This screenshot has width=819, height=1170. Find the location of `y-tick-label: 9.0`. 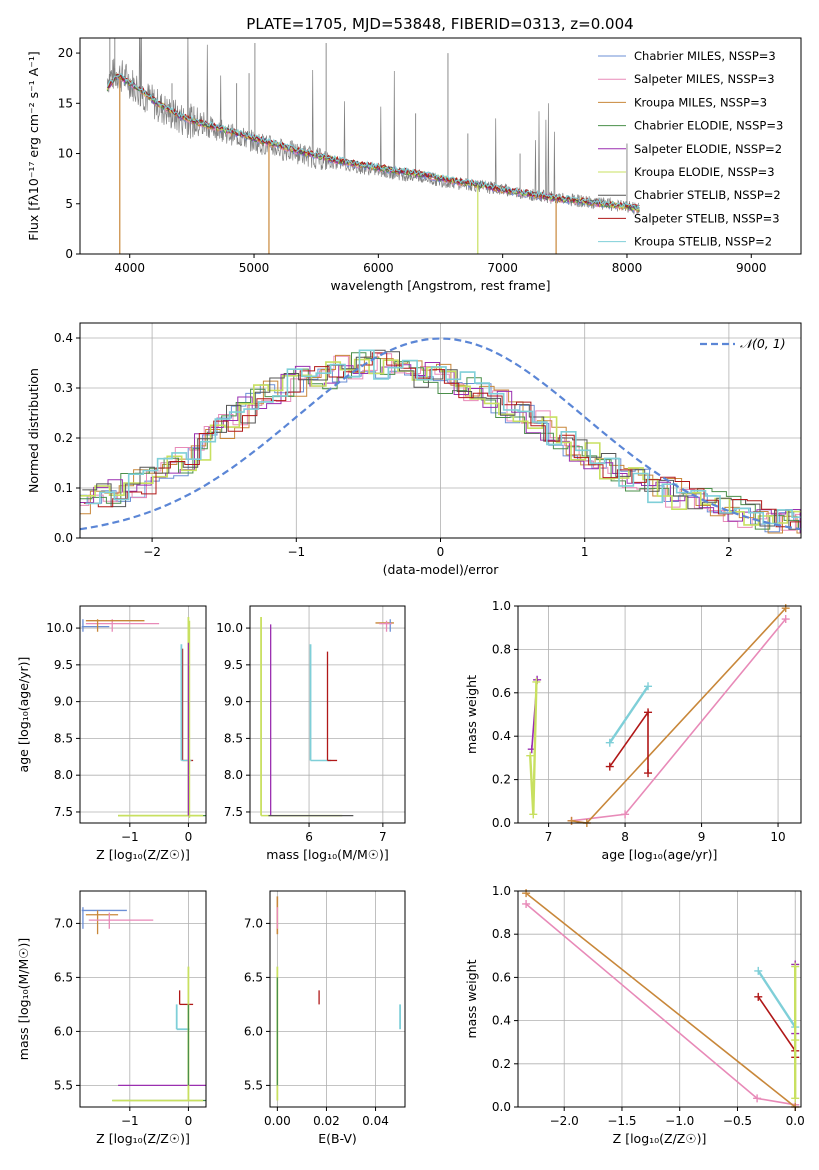

y-tick-label: 9.0 is located at coordinates (233, 702).